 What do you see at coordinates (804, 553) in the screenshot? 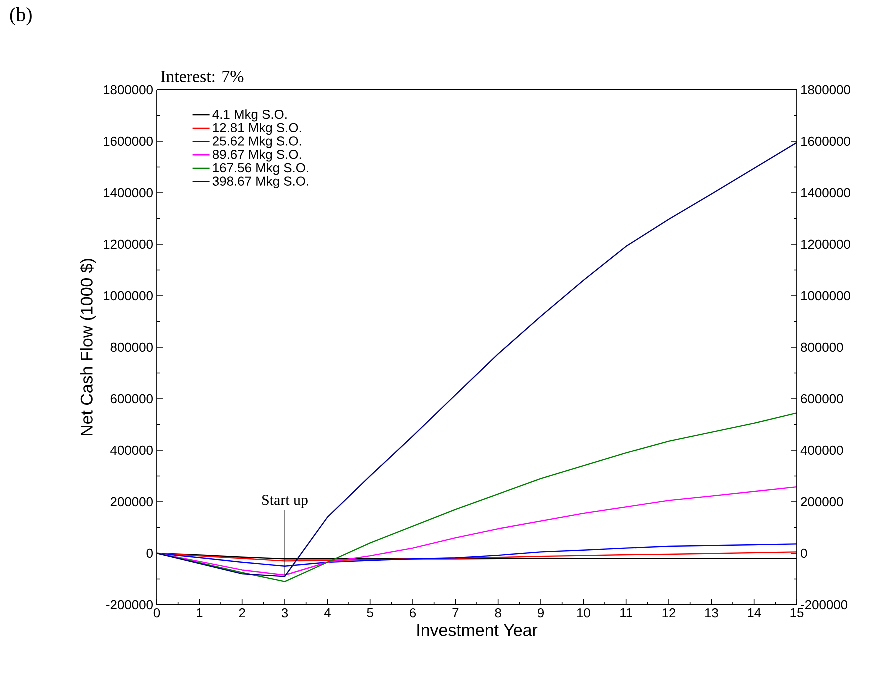
I see `y2-tick-label: 0` at bounding box center [804, 553].